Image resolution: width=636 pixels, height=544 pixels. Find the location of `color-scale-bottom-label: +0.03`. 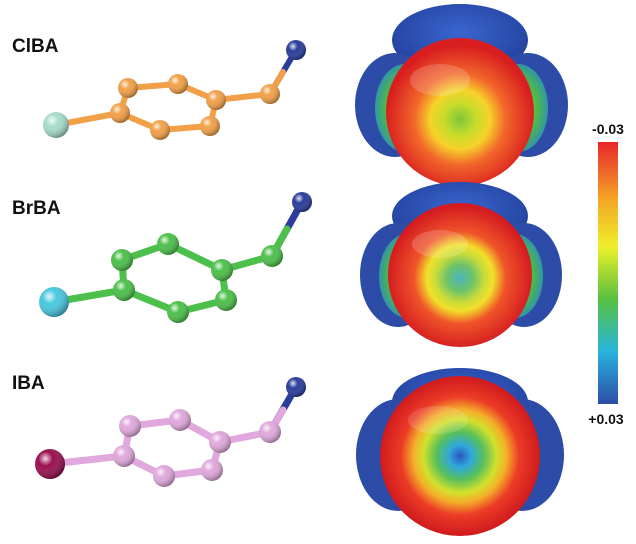

color-scale-bottom-label: +0.03 is located at coordinates (606, 419).